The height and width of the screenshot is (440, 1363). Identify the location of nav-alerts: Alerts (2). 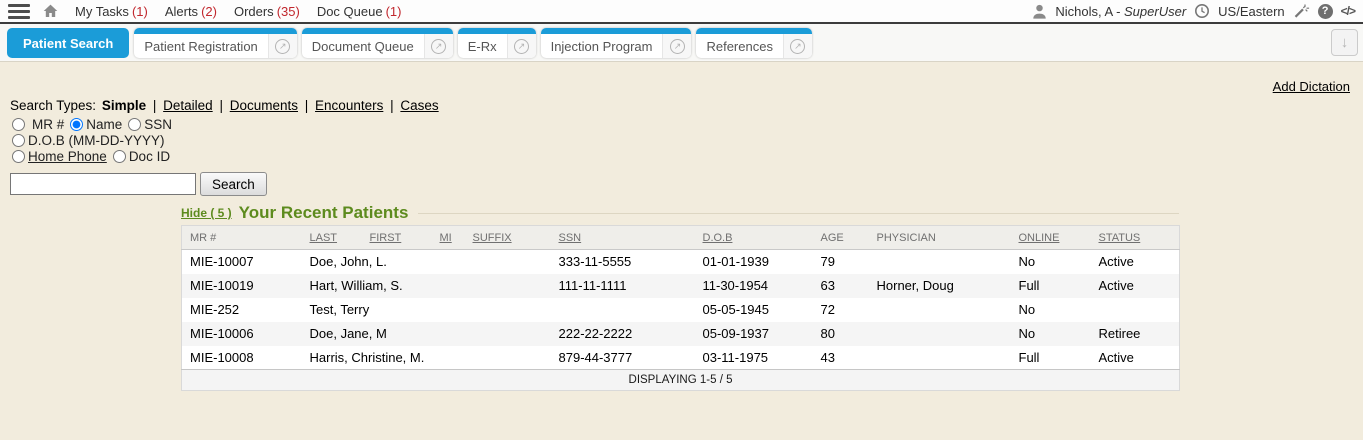
(190, 11).